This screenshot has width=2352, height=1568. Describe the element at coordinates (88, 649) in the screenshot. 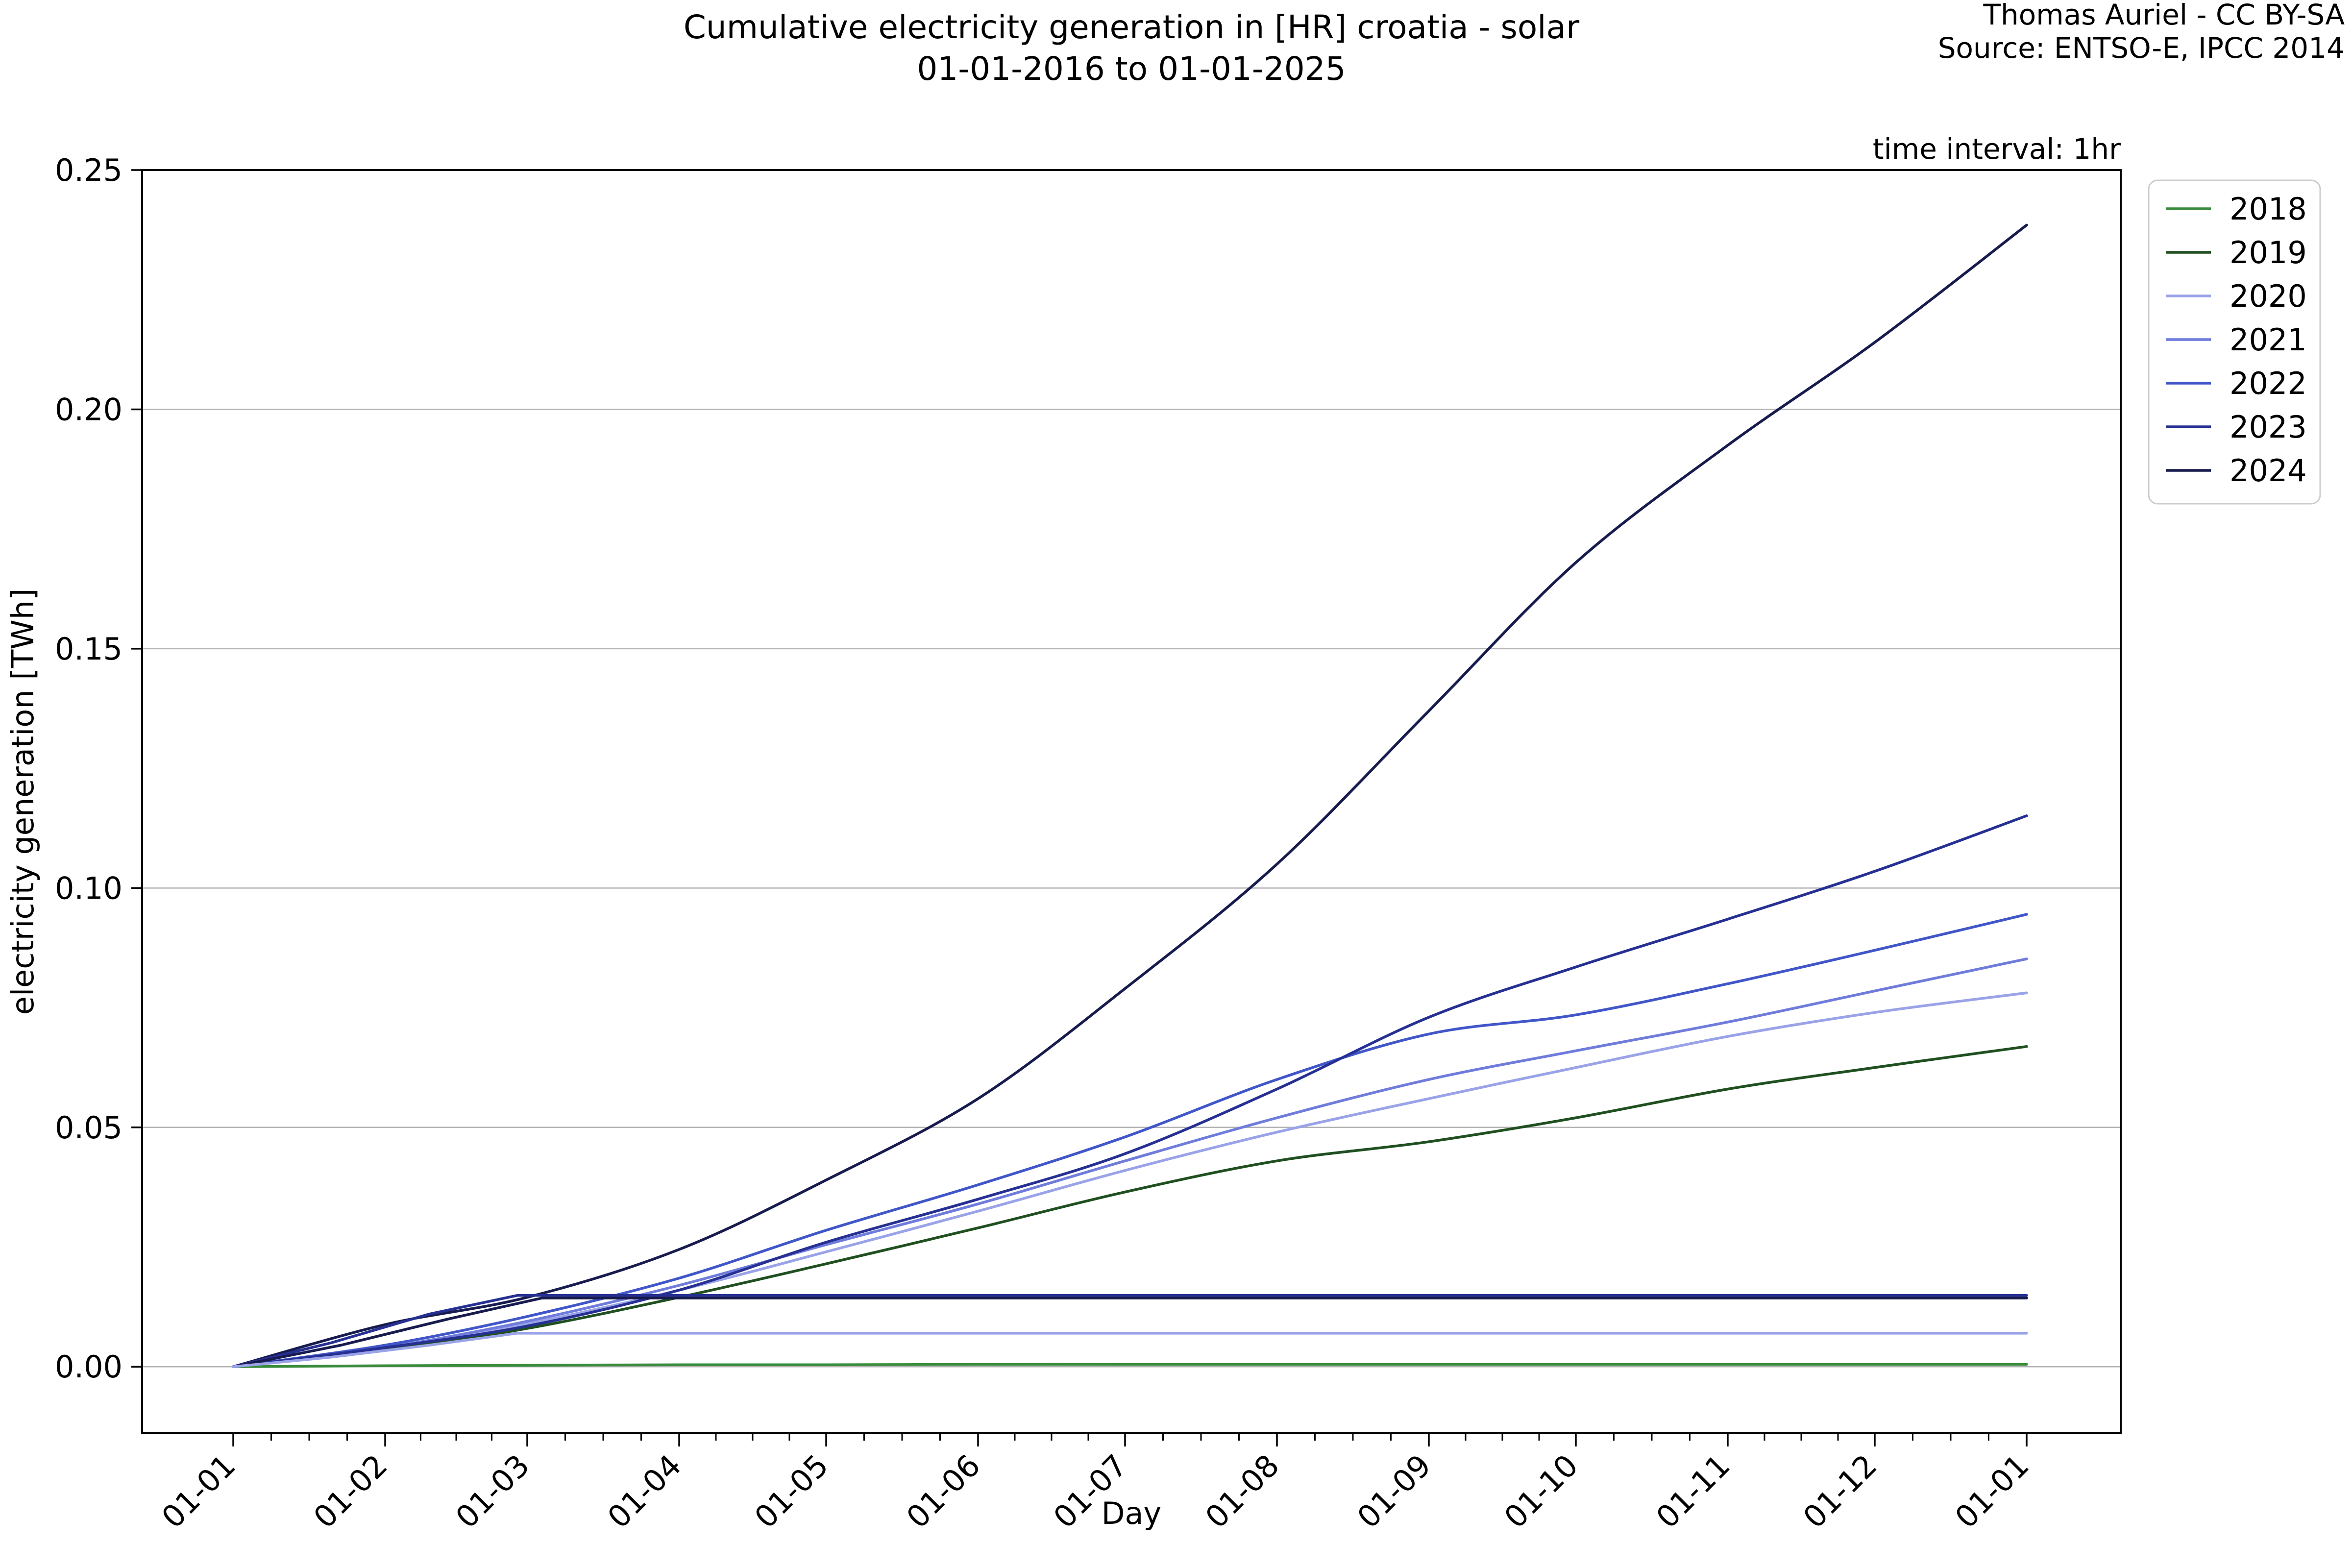

I see `y-tick-label-0.15: 0.15` at that location.